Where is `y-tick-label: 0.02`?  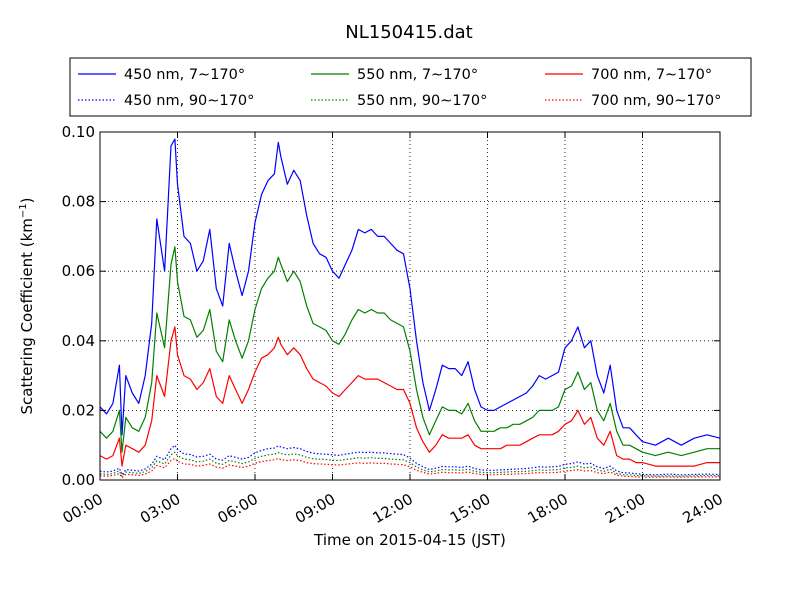
y-tick-label: 0.02 is located at coordinates (78, 410).